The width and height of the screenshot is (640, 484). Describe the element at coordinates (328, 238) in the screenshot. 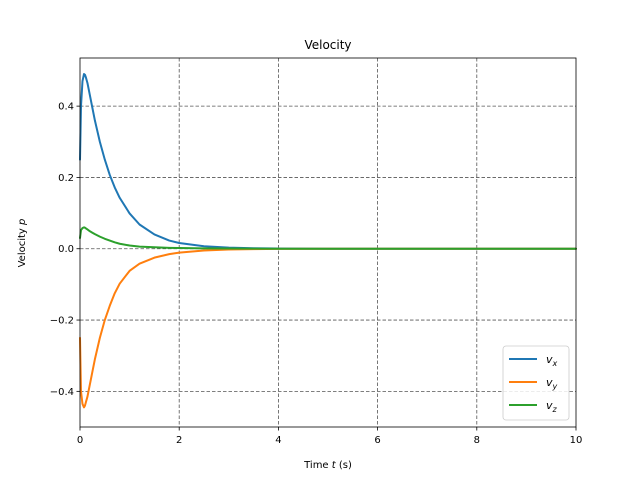

I see `series-line-vz` at that location.